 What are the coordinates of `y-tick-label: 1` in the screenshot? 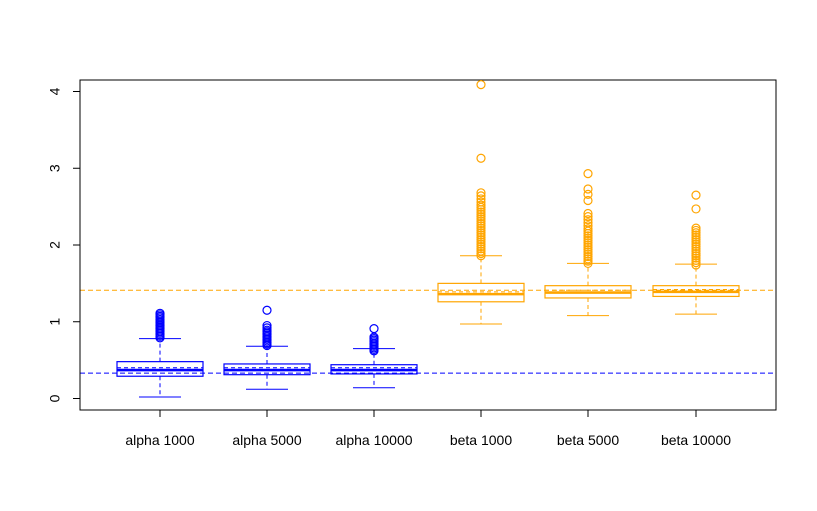 It's located at (55, 322).